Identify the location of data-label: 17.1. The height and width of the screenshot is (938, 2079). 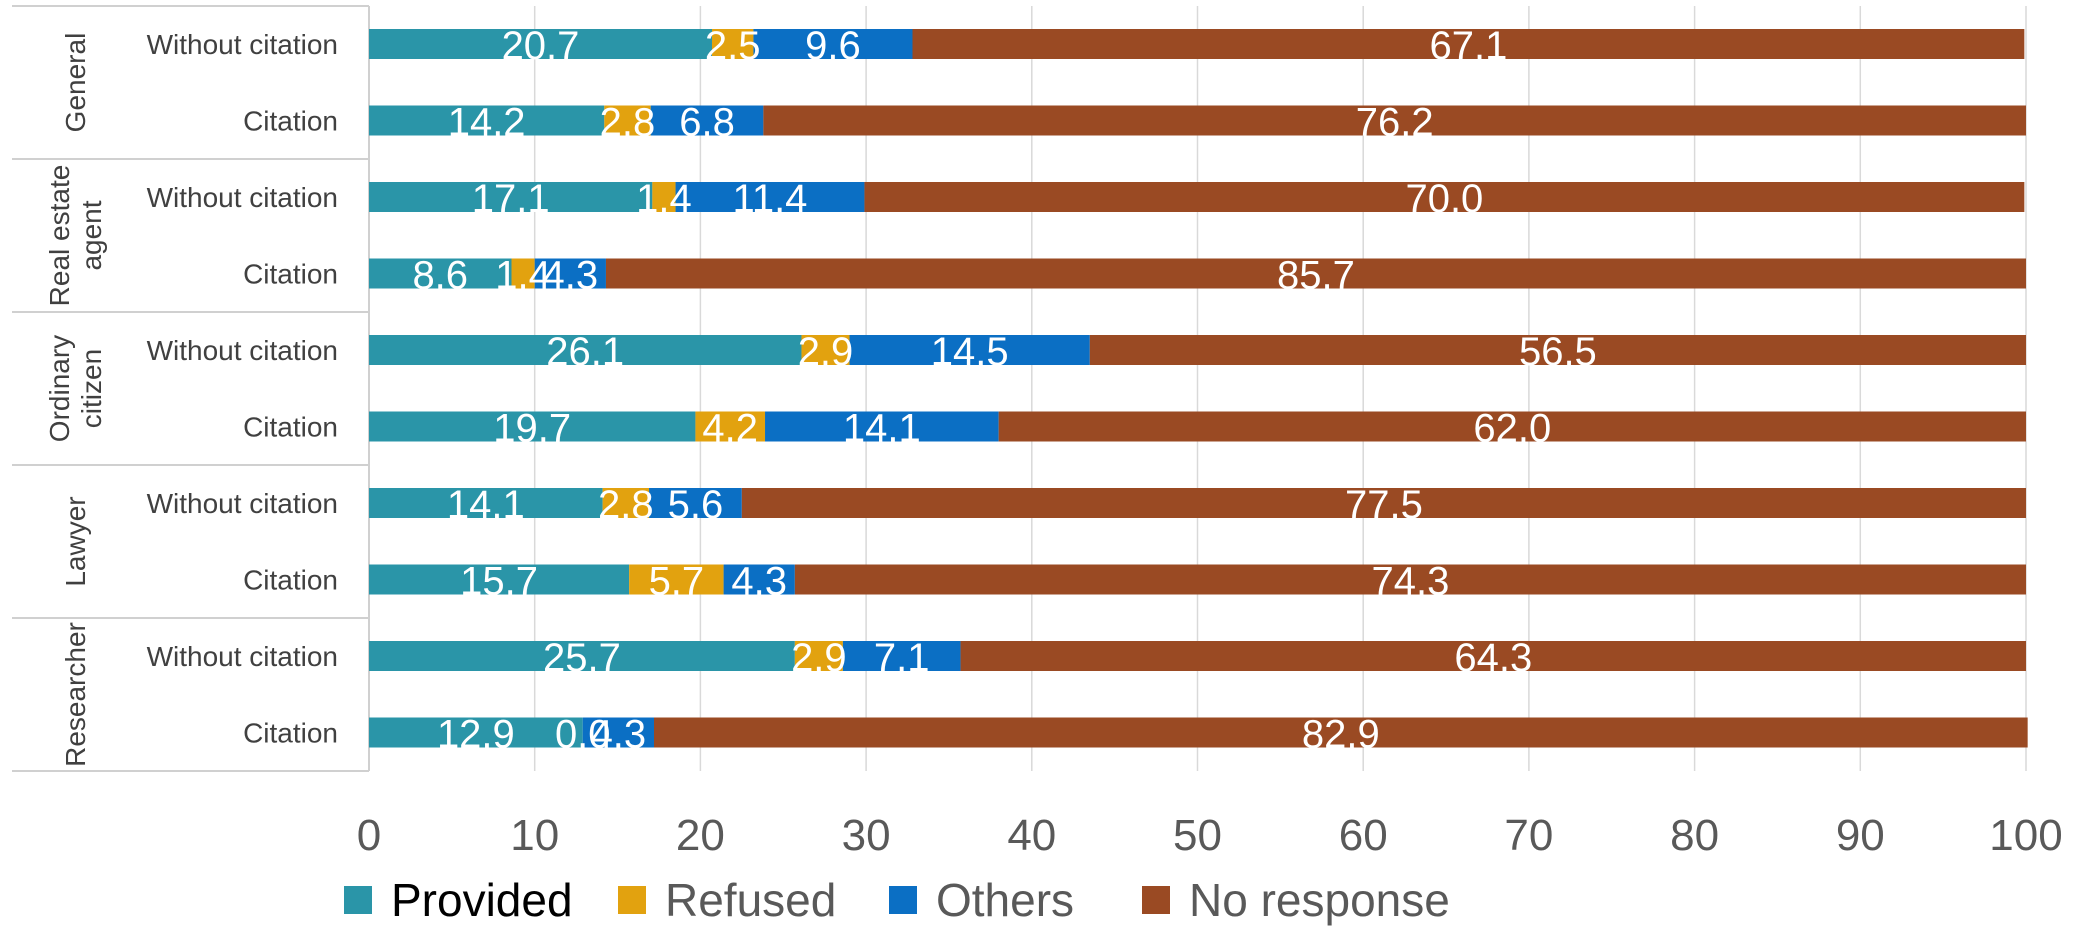
(511, 199).